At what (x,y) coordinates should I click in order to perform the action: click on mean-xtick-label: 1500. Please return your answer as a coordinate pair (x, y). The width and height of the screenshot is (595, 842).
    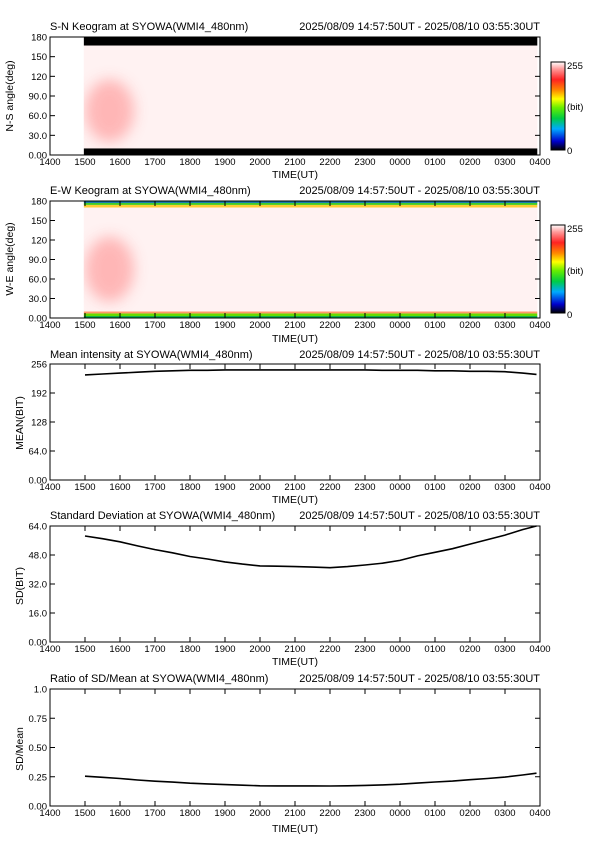
    Looking at the image, I should click on (84, 487).